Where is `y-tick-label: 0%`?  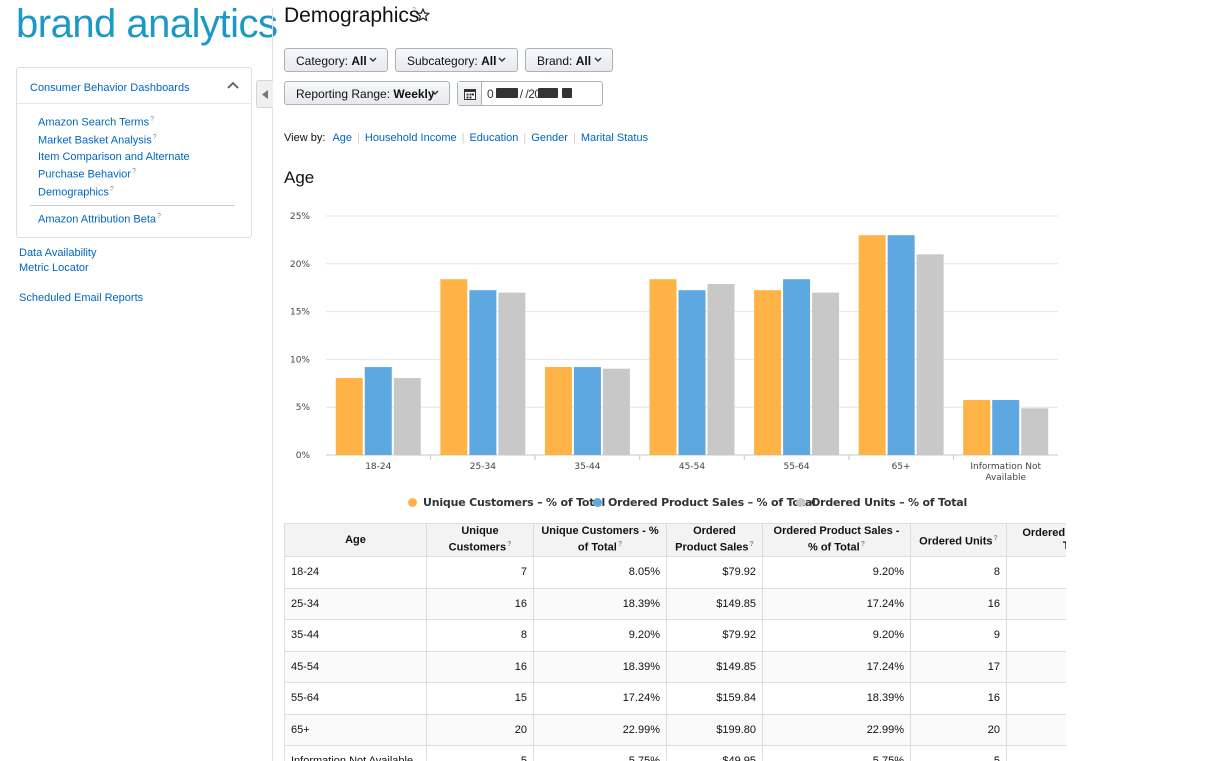 y-tick-label: 0% is located at coordinates (303, 456).